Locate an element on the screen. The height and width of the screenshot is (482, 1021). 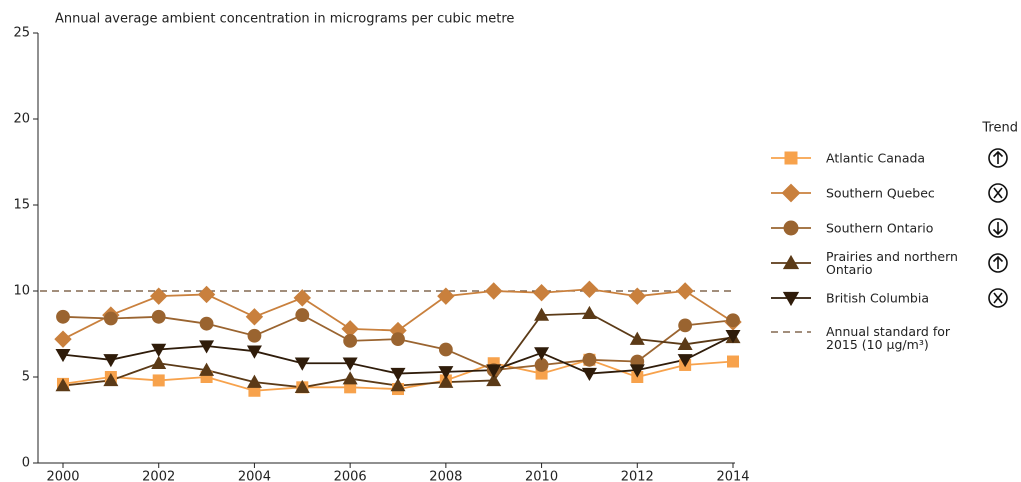
y-tick-label: 5 is located at coordinates (26, 377).